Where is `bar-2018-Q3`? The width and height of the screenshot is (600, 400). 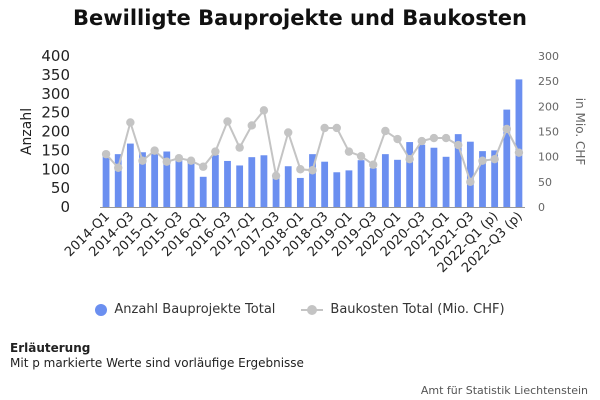
bar-2018-Q3 is located at coordinates (325, 184).